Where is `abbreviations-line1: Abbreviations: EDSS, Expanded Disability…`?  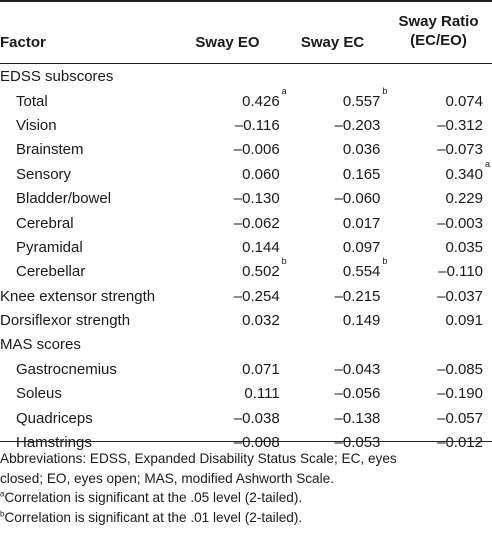
abbreviations-line1: Abbreviations: EDSS, Expanded Disability… is located at coordinates (198, 458).